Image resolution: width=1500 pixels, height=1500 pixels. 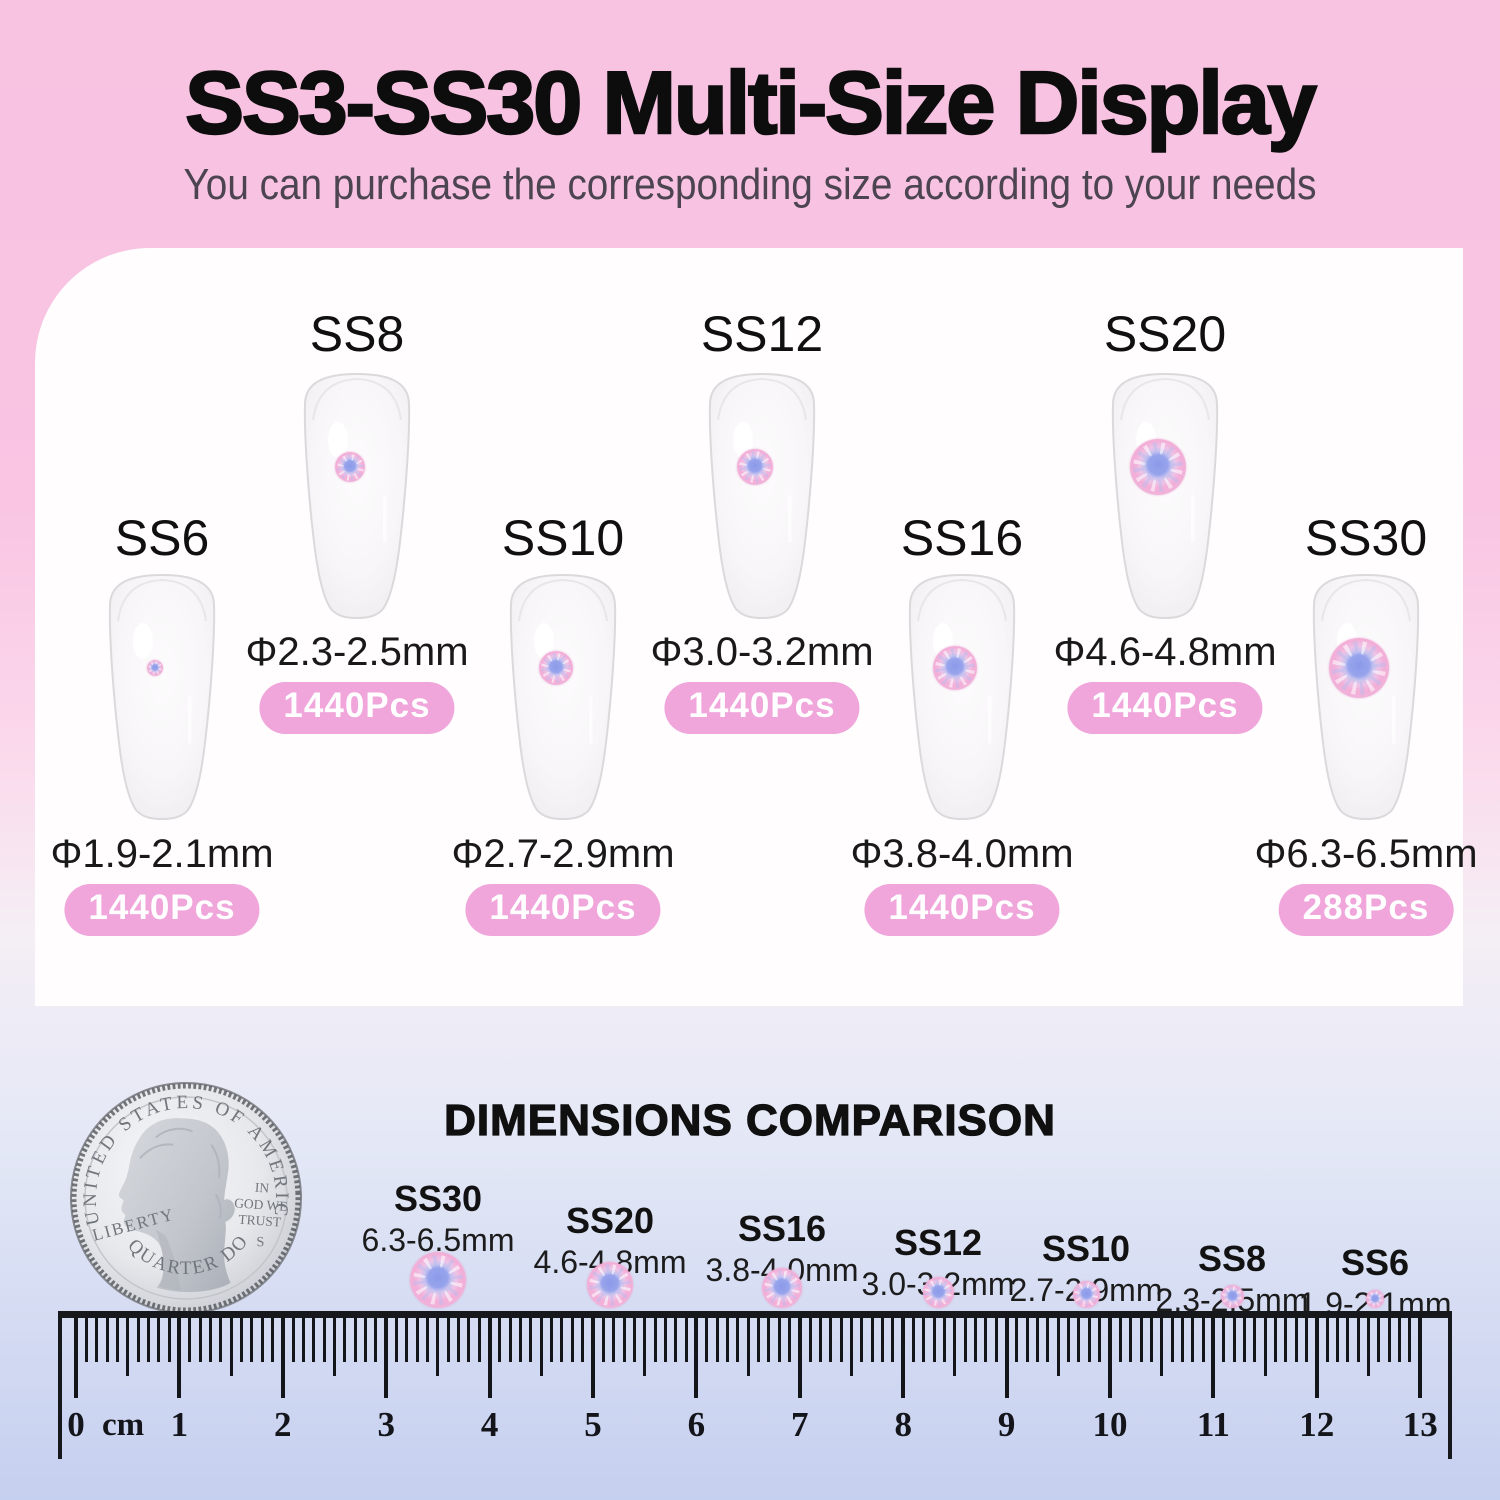 I want to click on comparison-title: DIMENSIONS COMPARISON, so click(x=749, y=1120).